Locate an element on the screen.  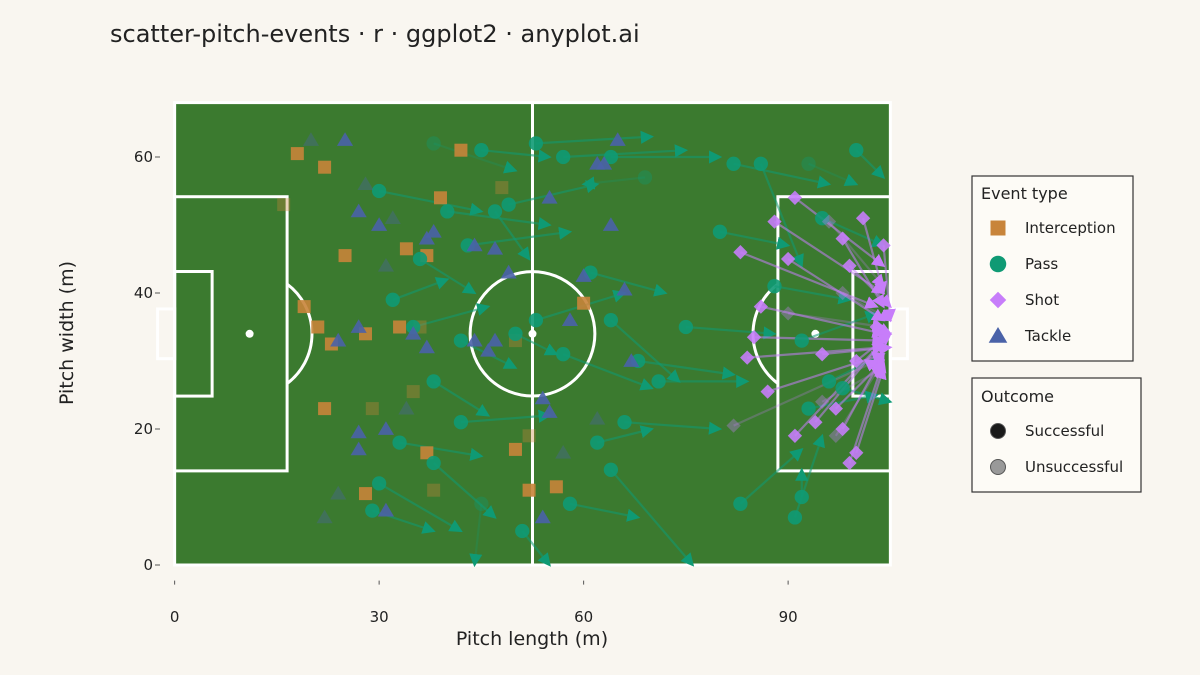
center-spot is located at coordinates (532, 333).